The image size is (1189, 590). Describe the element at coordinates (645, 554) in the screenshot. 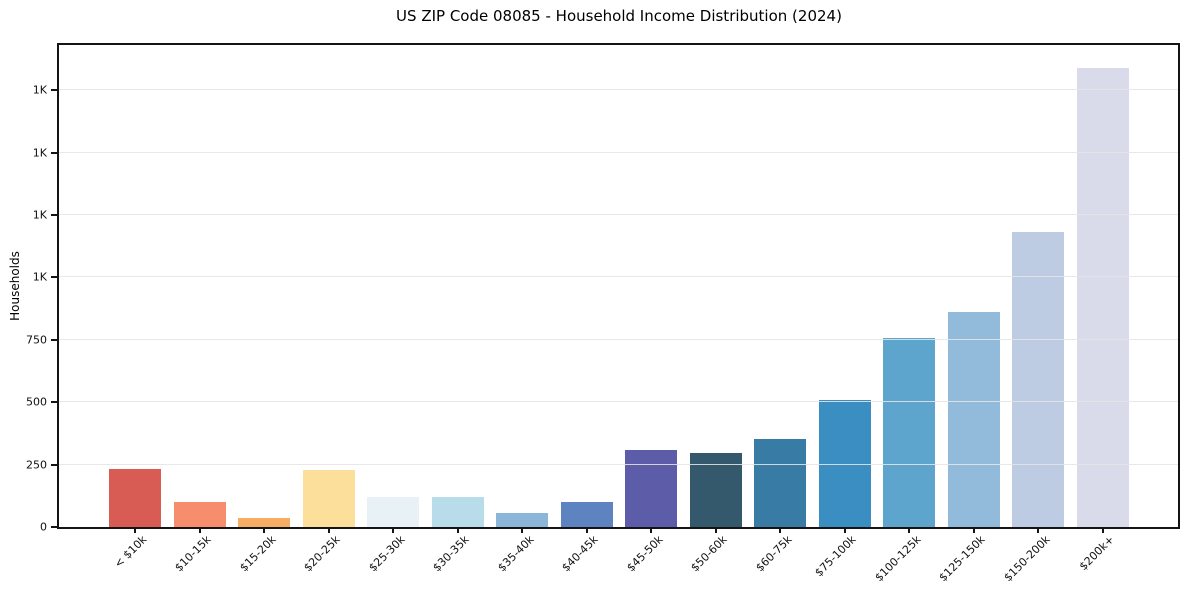

I see `x-tick-label: $45-50k` at that location.